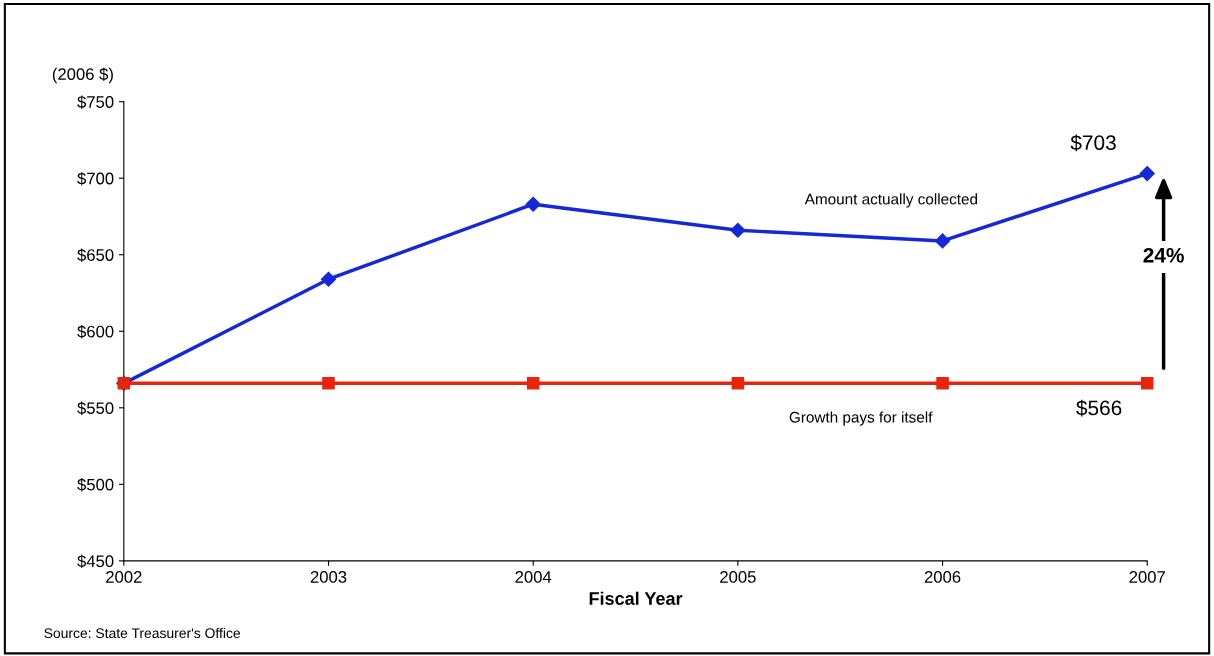 Image resolution: width=1214 pixels, height=656 pixels. Describe the element at coordinates (1099, 408) in the screenshot. I see `annotation: $566` at that location.